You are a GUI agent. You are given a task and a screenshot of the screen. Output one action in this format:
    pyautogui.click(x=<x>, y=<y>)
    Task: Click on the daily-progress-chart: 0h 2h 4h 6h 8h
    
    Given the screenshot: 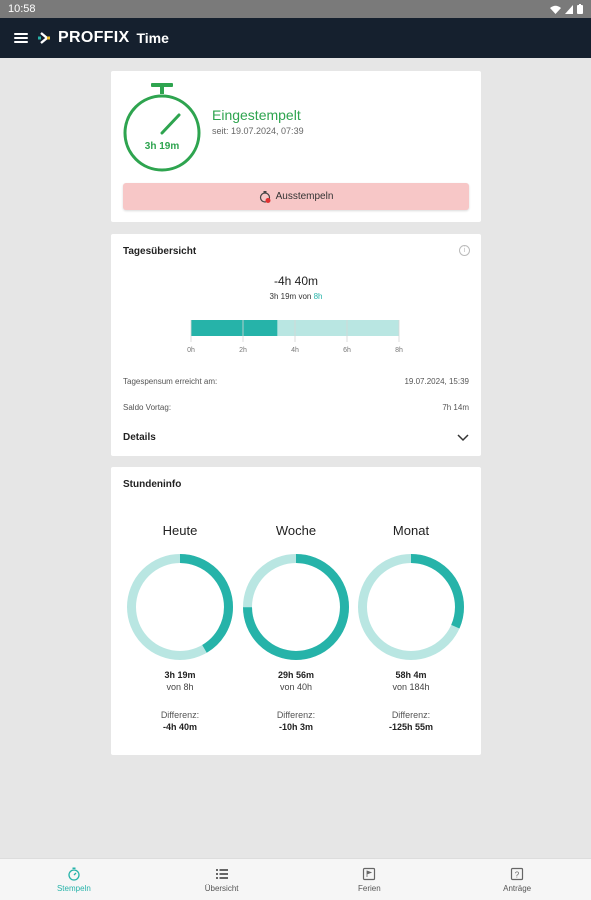 What is the action you would take?
    pyautogui.click(x=296, y=341)
    